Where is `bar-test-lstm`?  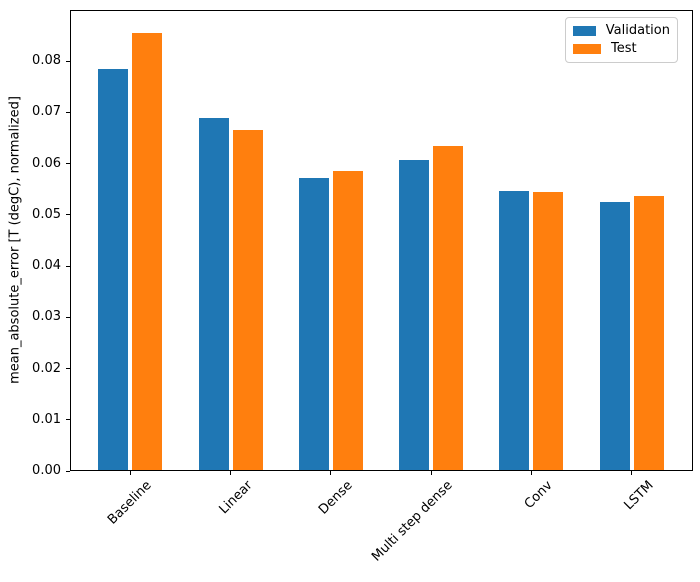
bar-test-lstm is located at coordinates (648, 333).